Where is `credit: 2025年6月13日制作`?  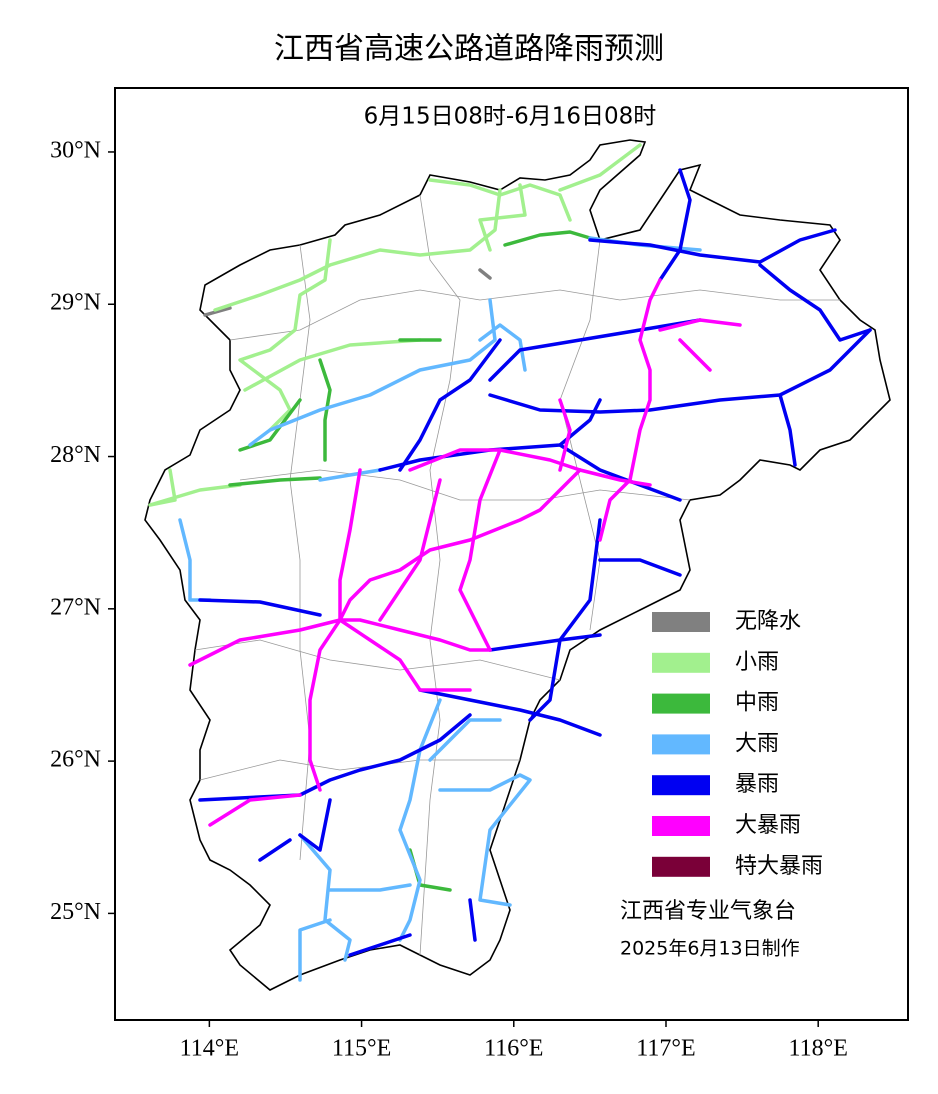
credit: 2025年6月13日制作 is located at coordinates (710, 949).